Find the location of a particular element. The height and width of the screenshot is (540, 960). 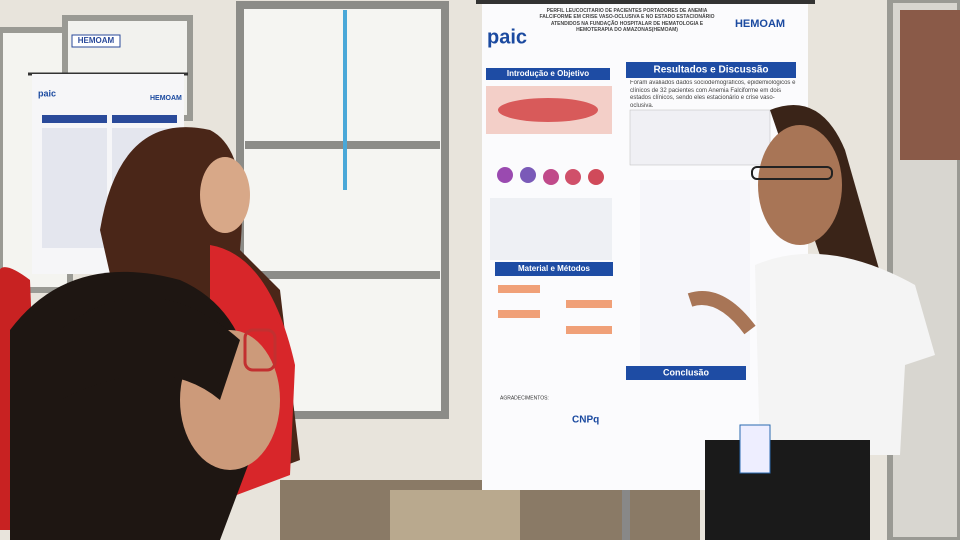

cell-icons is located at coordinates (550, 176).